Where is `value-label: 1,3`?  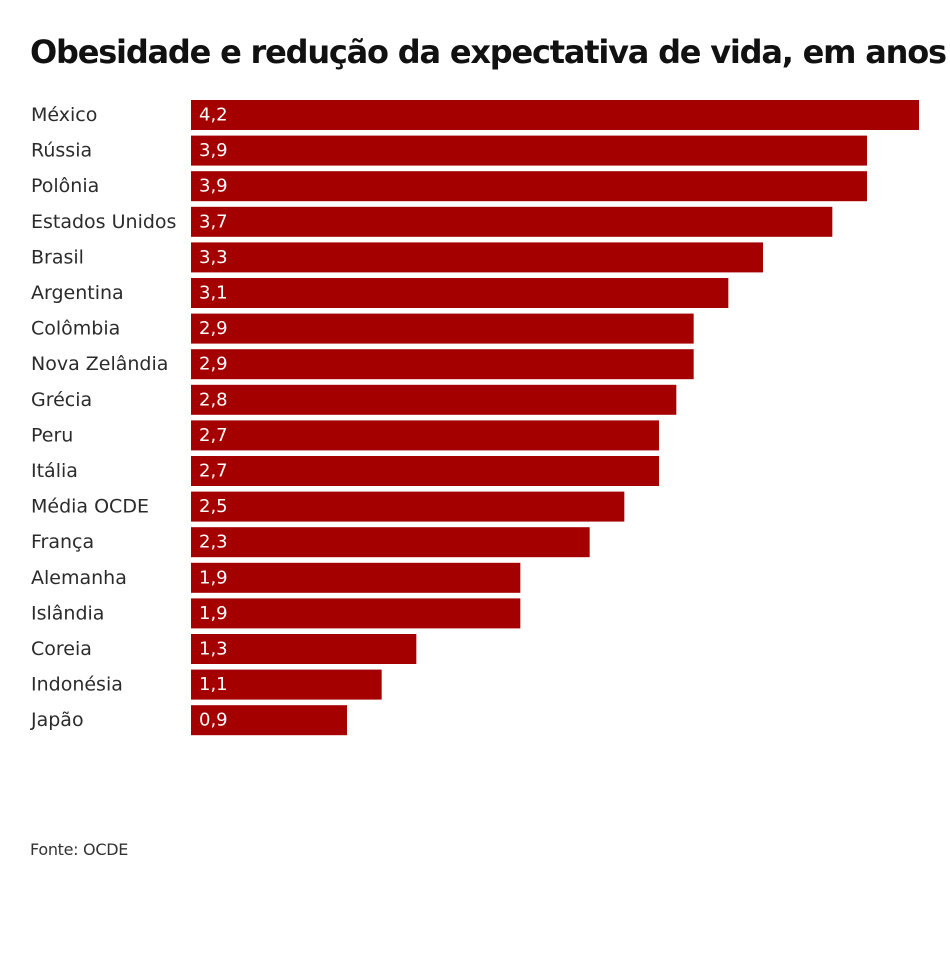 value-label: 1,3 is located at coordinates (213, 649).